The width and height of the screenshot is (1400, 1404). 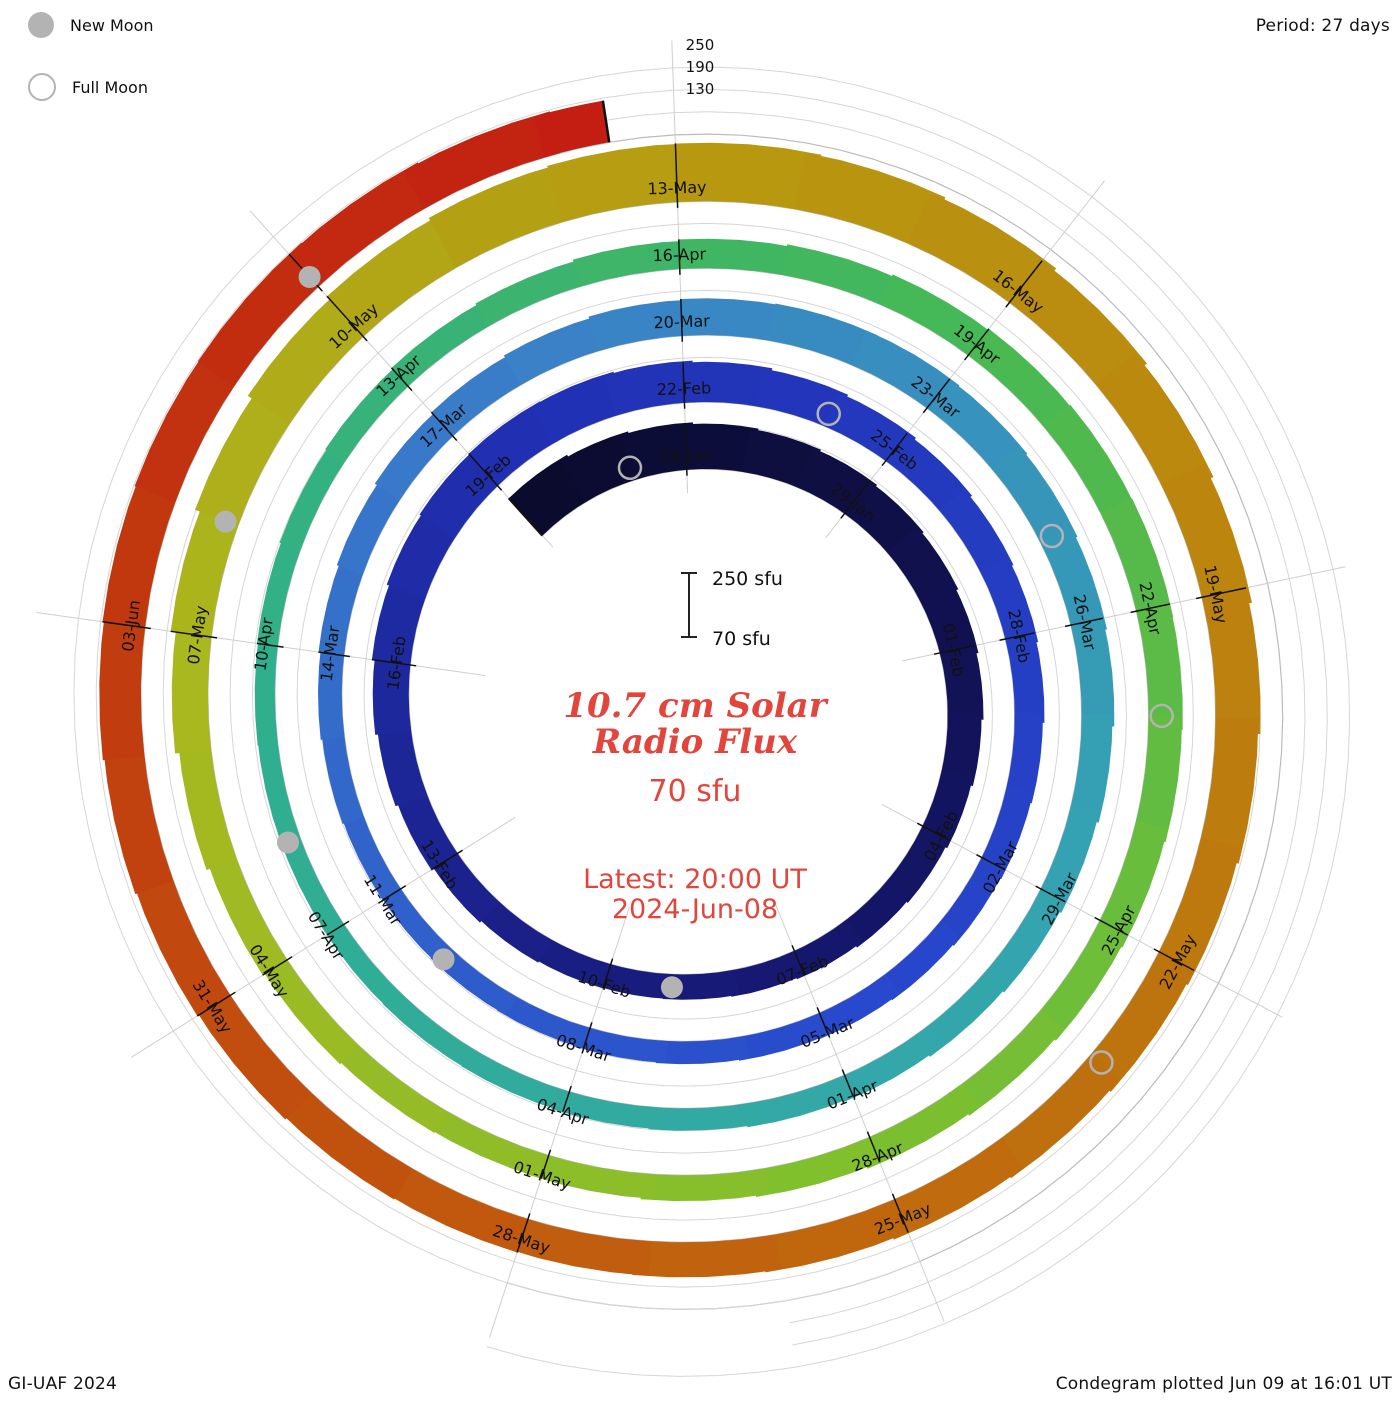 What do you see at coordinates (1322, 26) in the screenshot?
I see `period-label: Period: 27 days` at bounding box center [1322, 26].